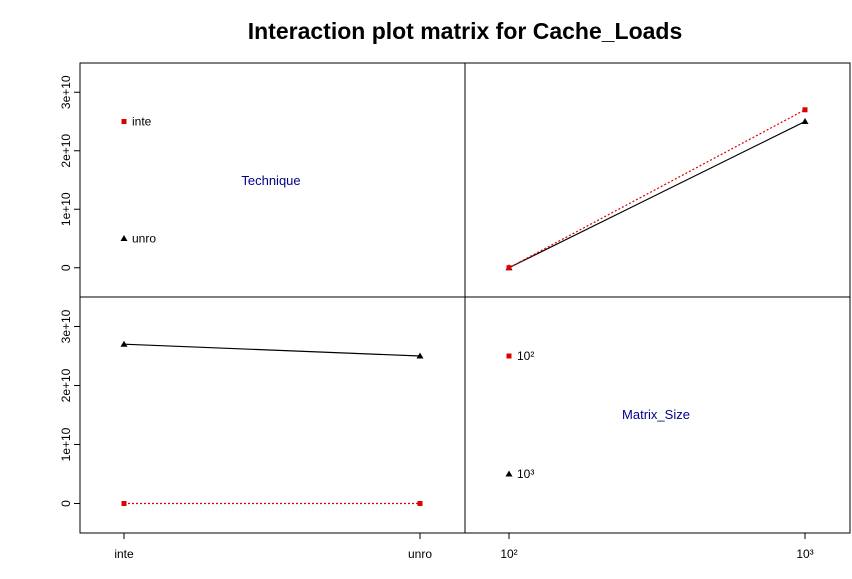  What do you see at coordinates (70, 408) in the screenshot?
I see `y-axis-bottom: 0 1e+10 2e+10 3e+10` at bounding box center [70, 408].